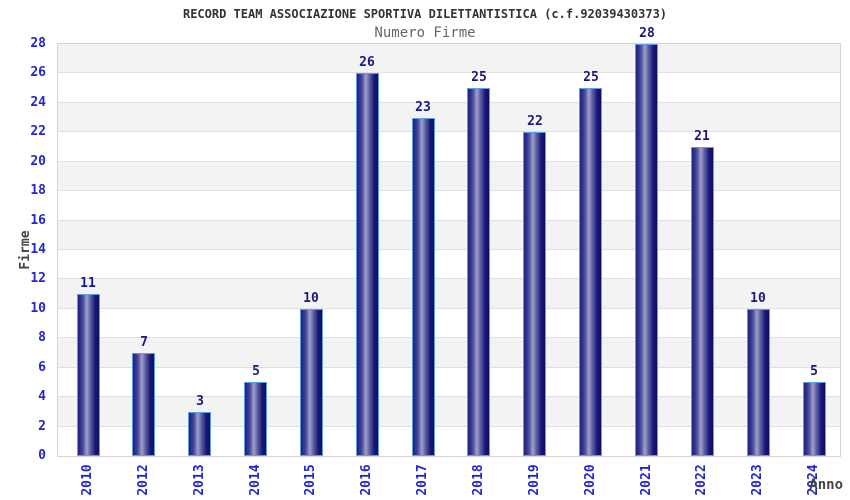 The height and width of the screenshot is (500, 850). Describe the element at coordinates (310, 480) in the screenshot. I see `x-tick-label: 2015` at that location.